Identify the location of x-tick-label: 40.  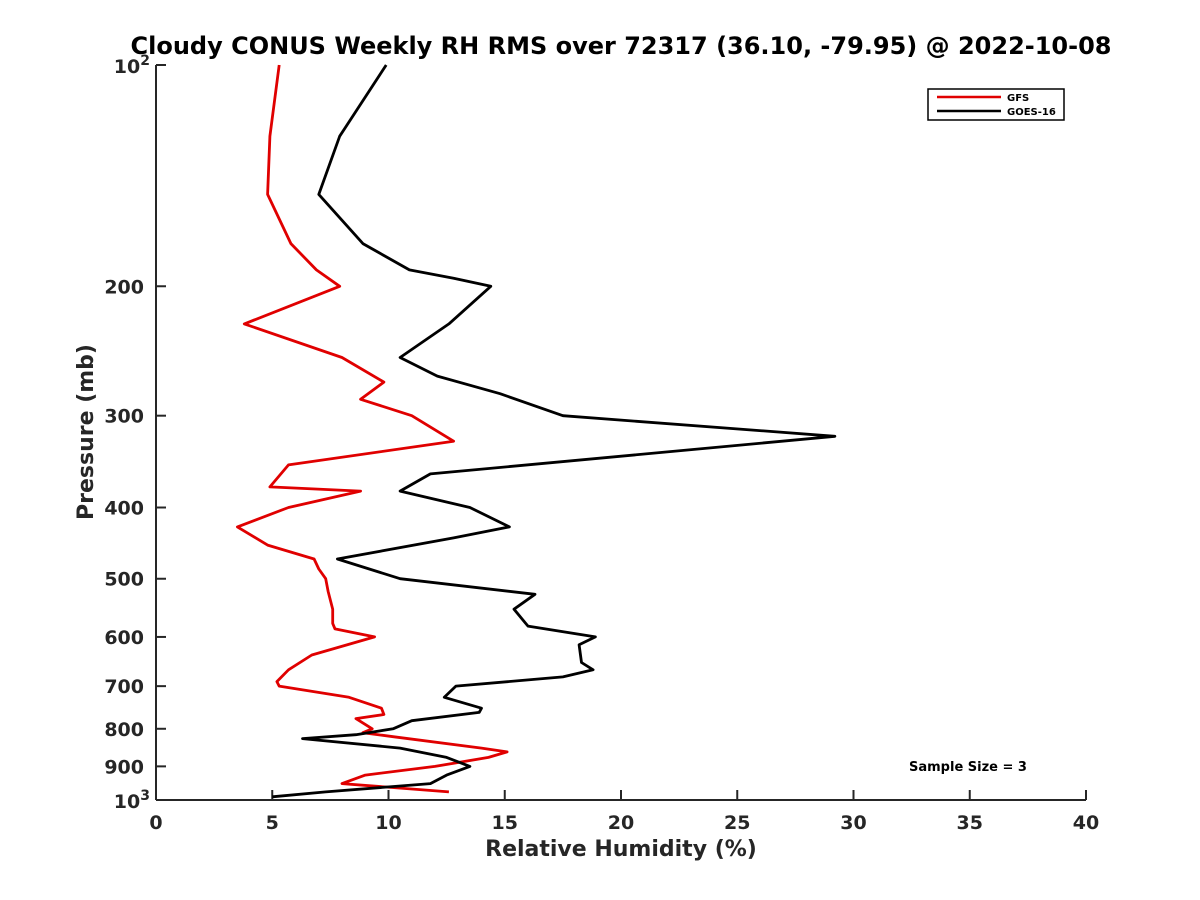
(1086, 823).